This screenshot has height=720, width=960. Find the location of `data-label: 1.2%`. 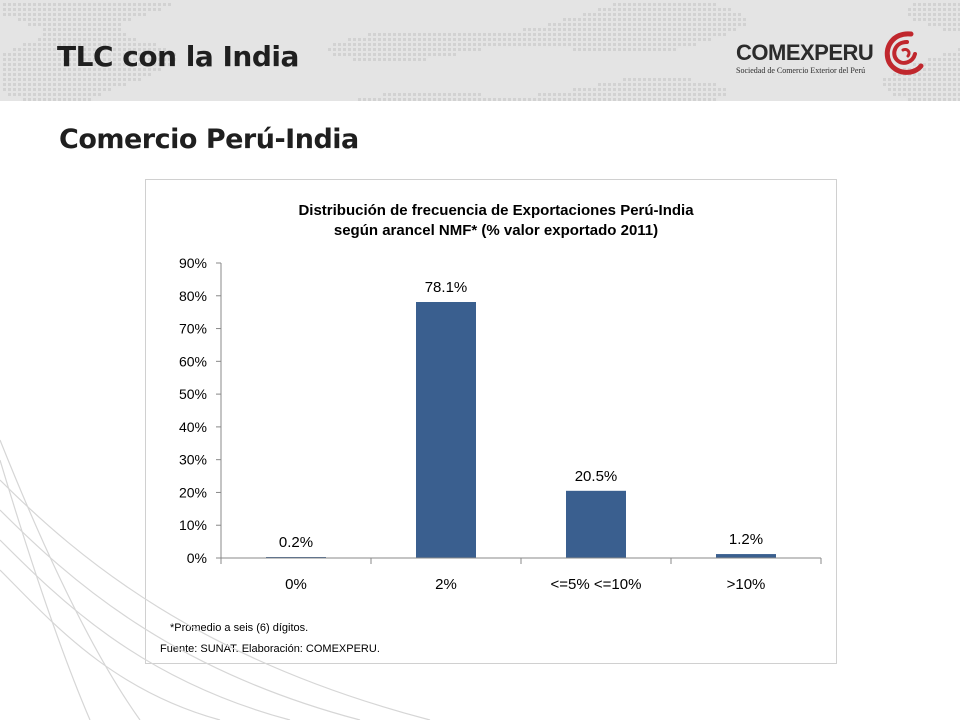

data-label: 1.2% is located at coordinates (746, 539).